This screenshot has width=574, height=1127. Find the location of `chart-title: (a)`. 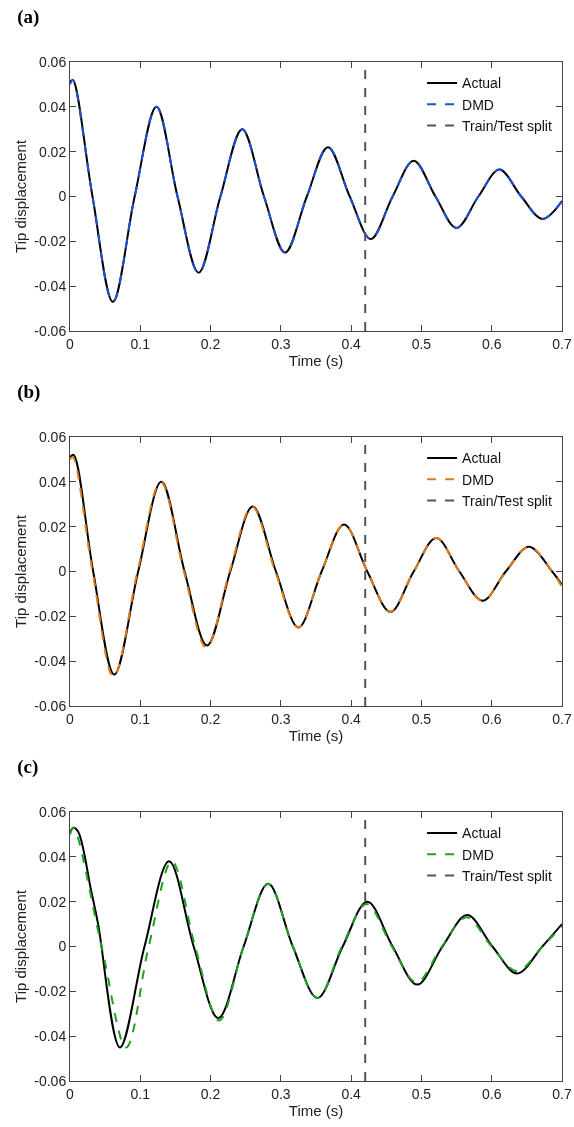

chart-title: (a) is located at coordinates (28, 16).